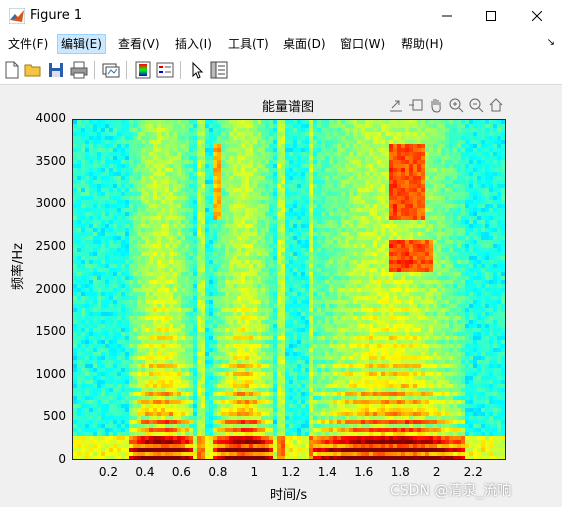  What do you see at coordinates (451, 491) in the screenshot?
I see `watermark: CSDN @清泉_流响` at bounding box center [451, 491].